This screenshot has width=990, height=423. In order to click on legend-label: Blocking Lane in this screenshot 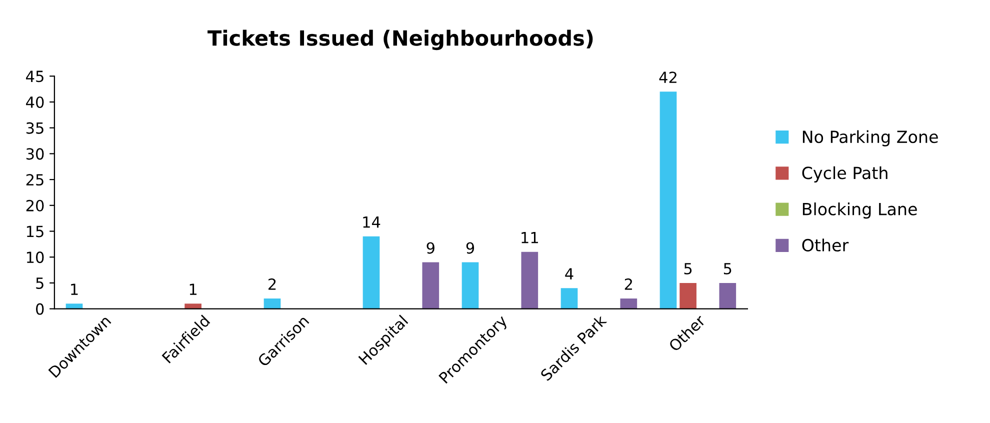, I will do `click(859, 210)`.